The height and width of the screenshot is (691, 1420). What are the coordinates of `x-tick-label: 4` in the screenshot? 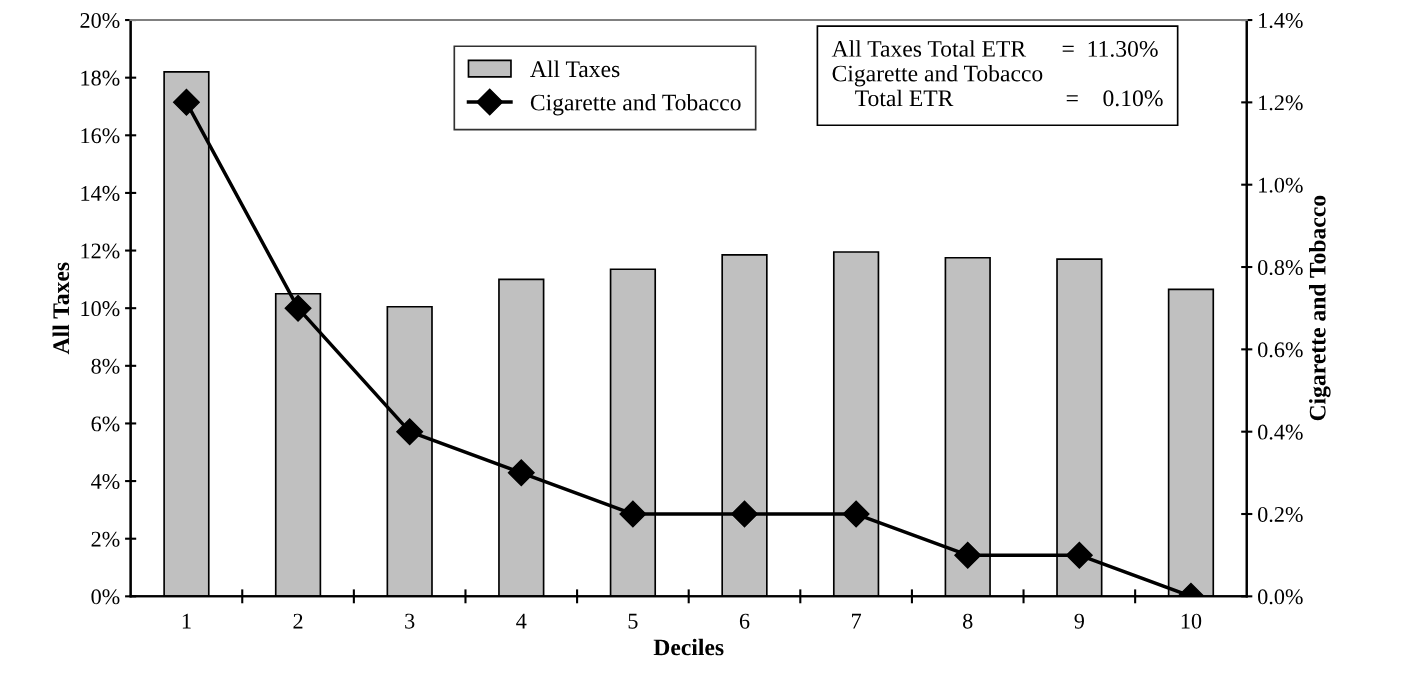 It's located at (521, 621).